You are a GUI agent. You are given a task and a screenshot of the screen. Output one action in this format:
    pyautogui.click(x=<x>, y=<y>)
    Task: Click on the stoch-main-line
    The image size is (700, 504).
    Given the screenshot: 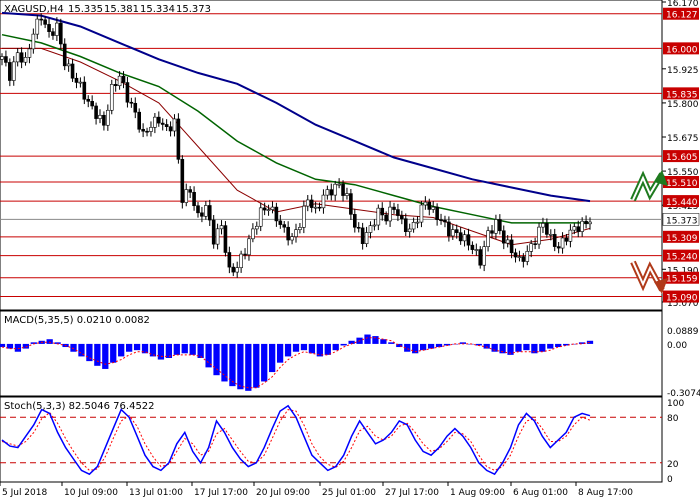 What is the action you would take?
    pyautogui.click(x=296, y=440)
    